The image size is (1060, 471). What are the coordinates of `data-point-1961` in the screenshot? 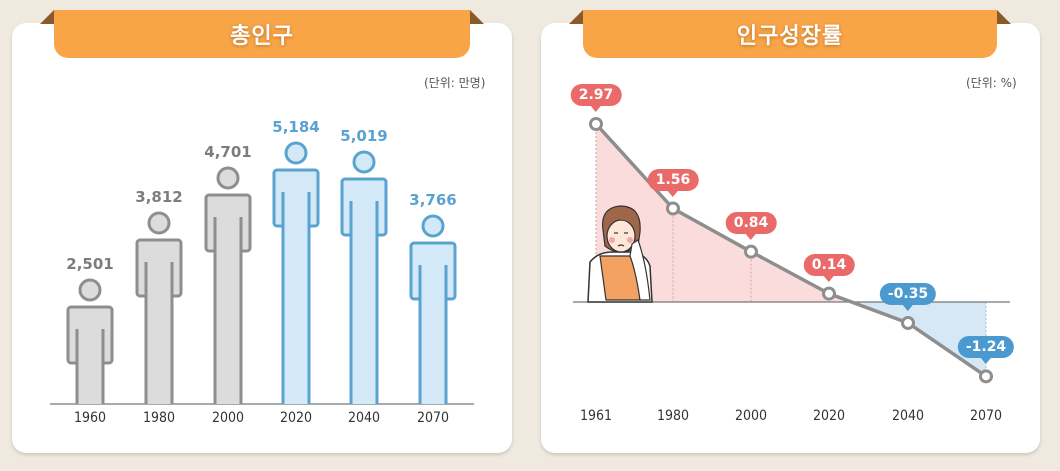 It's located at (596, 124).